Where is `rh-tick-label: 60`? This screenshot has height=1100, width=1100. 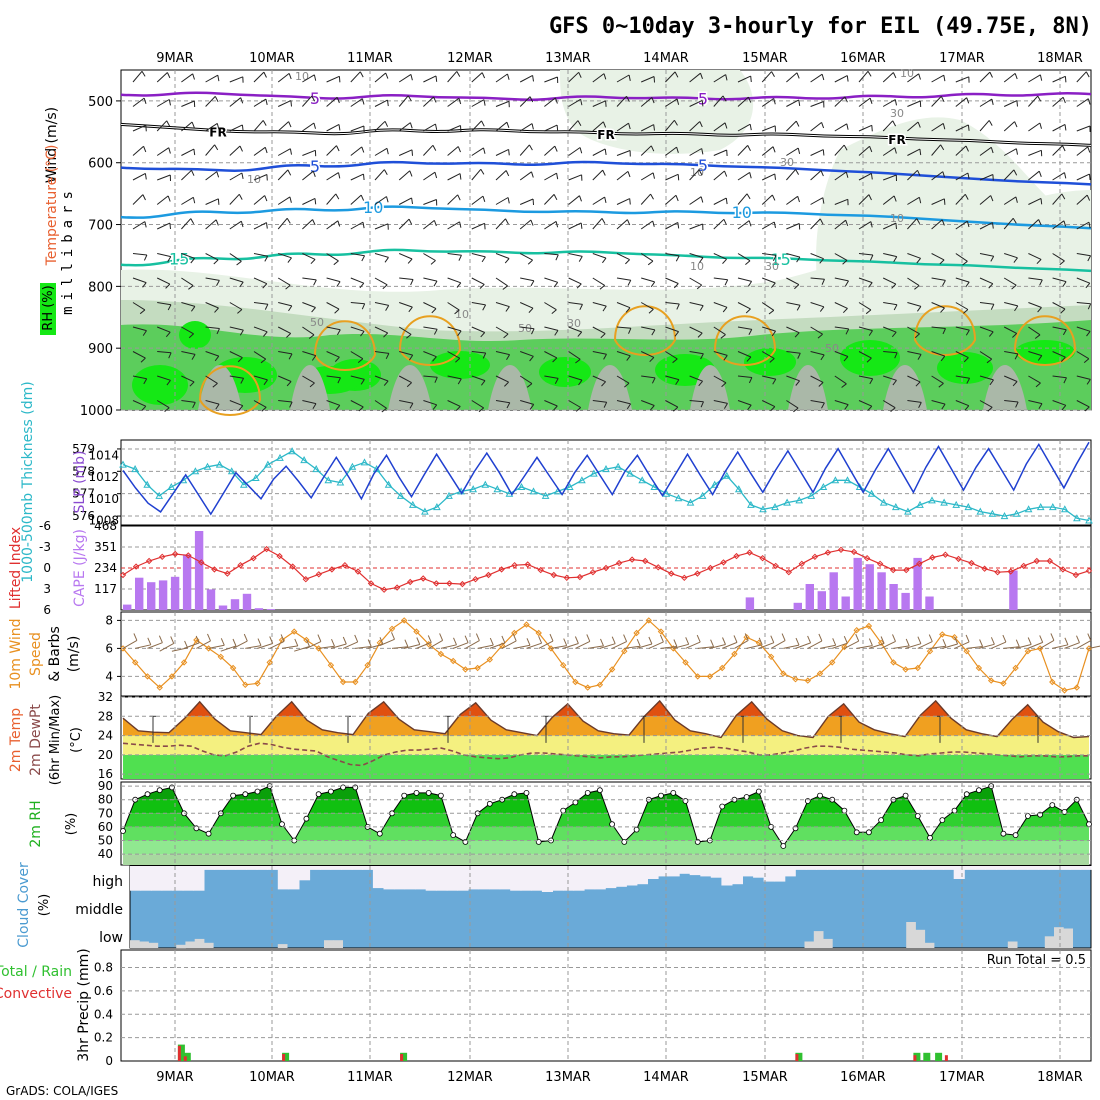 rh-tick-label: 60 is located at coordinates (105, 827).